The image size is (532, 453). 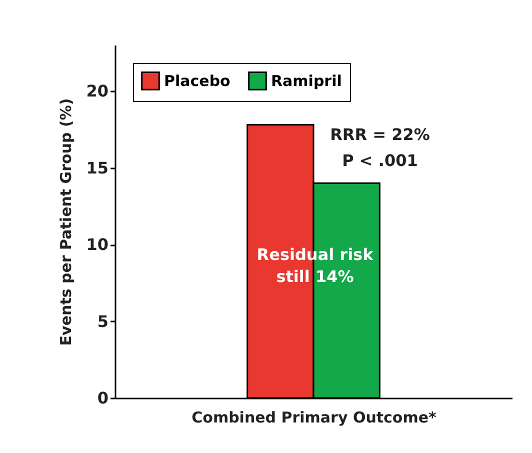 What do you see at coordinates (102, 398) in the screenshot?
I see `y-tick-label: 0` at bounding box center [102, 398].